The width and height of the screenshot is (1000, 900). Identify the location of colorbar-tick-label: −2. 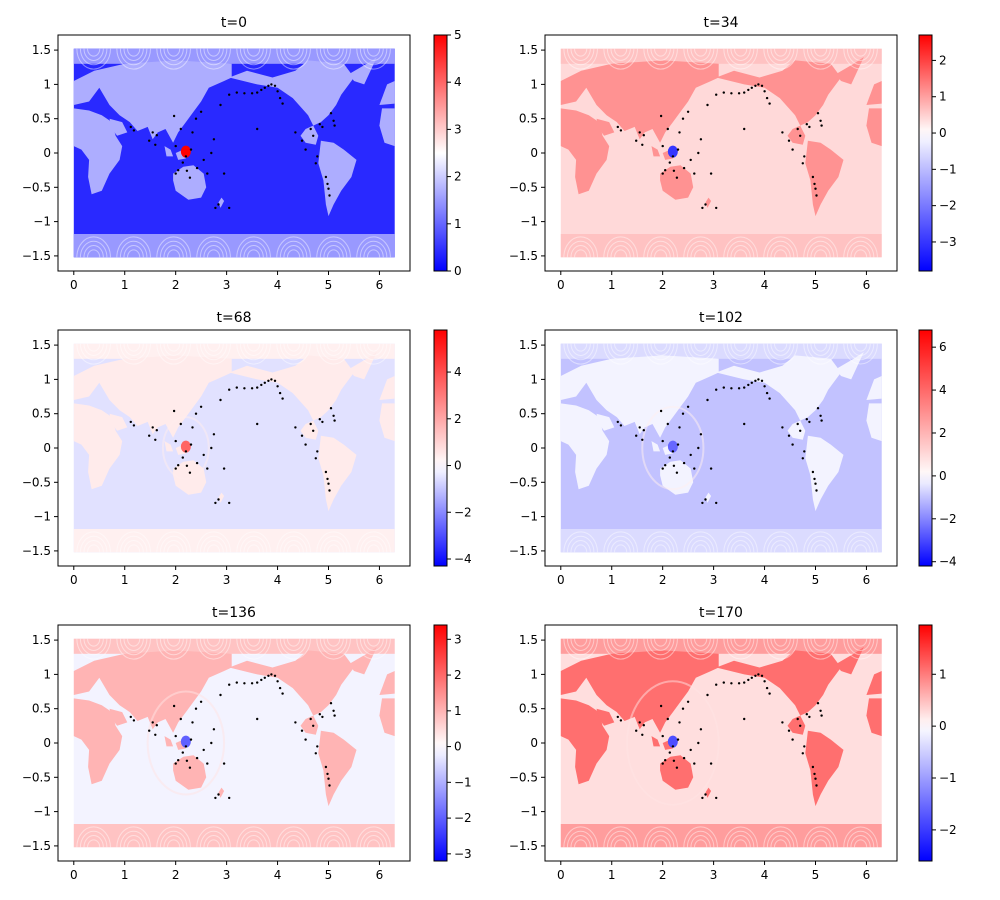
(463, 818).